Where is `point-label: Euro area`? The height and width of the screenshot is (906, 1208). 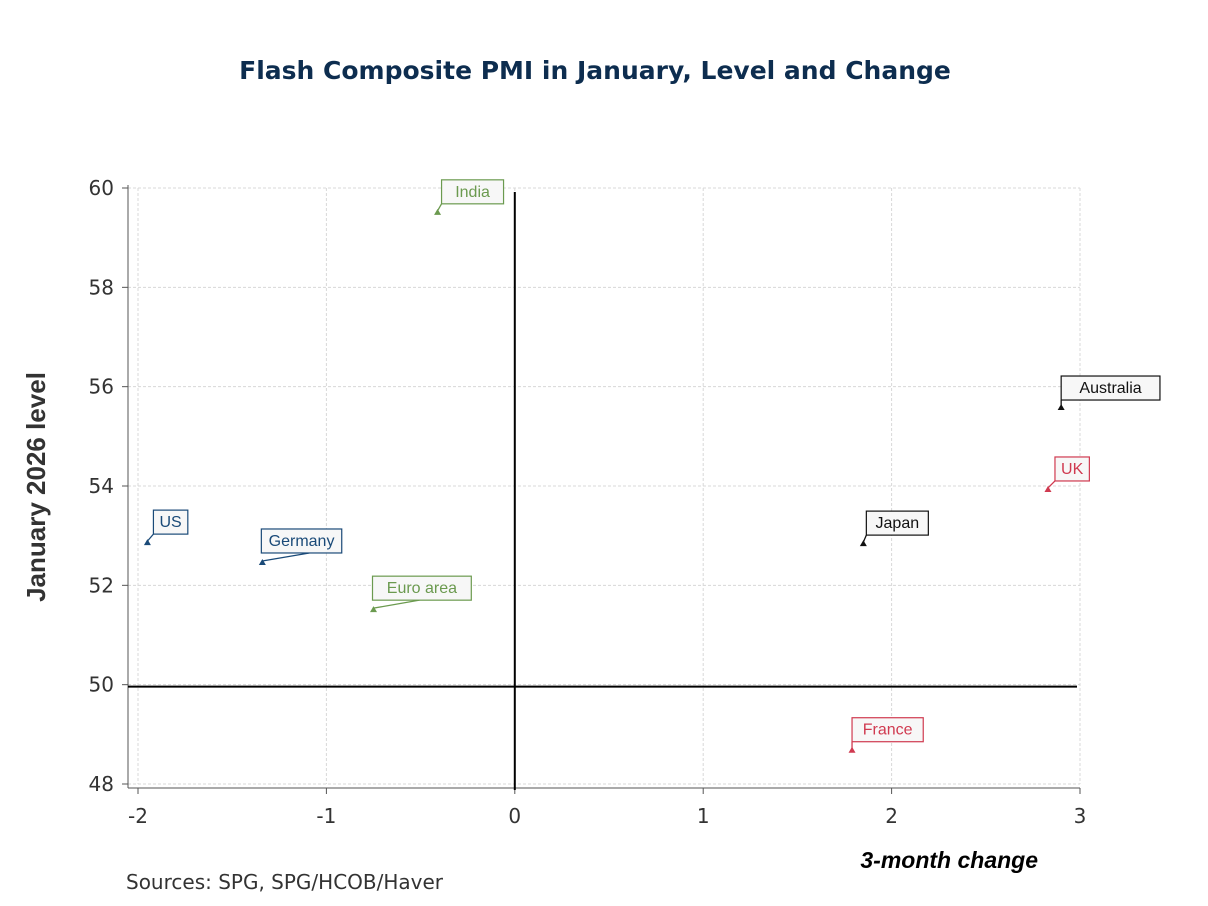
point-label: Euro area is located at coordinates (422, 588).